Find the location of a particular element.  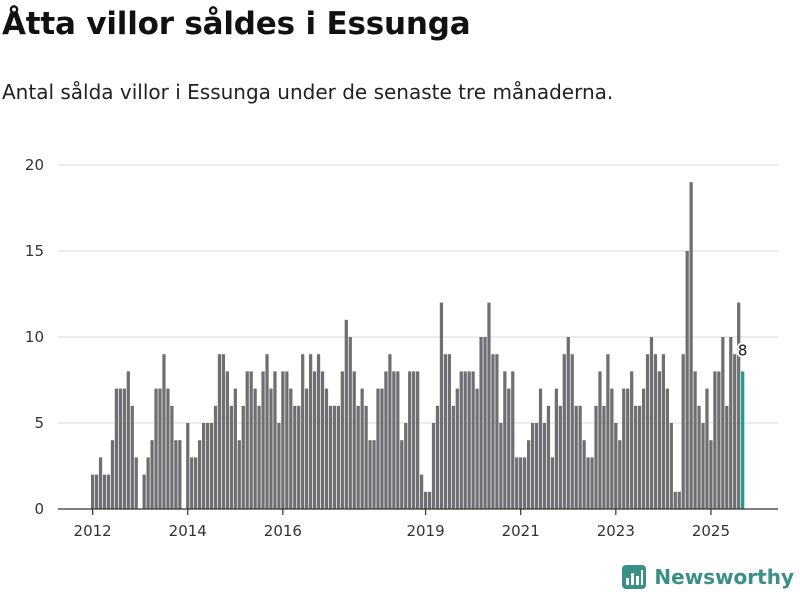

data-label: 8 is located at coordinates (743, 350).